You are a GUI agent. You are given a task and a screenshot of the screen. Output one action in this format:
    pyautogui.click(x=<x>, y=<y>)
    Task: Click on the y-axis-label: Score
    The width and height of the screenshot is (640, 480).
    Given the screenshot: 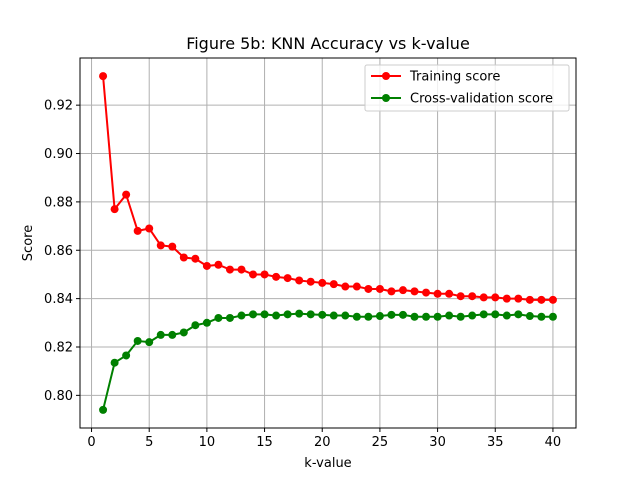 What is the action you would take?
    pyautogui.click(x=28, y=243)
    